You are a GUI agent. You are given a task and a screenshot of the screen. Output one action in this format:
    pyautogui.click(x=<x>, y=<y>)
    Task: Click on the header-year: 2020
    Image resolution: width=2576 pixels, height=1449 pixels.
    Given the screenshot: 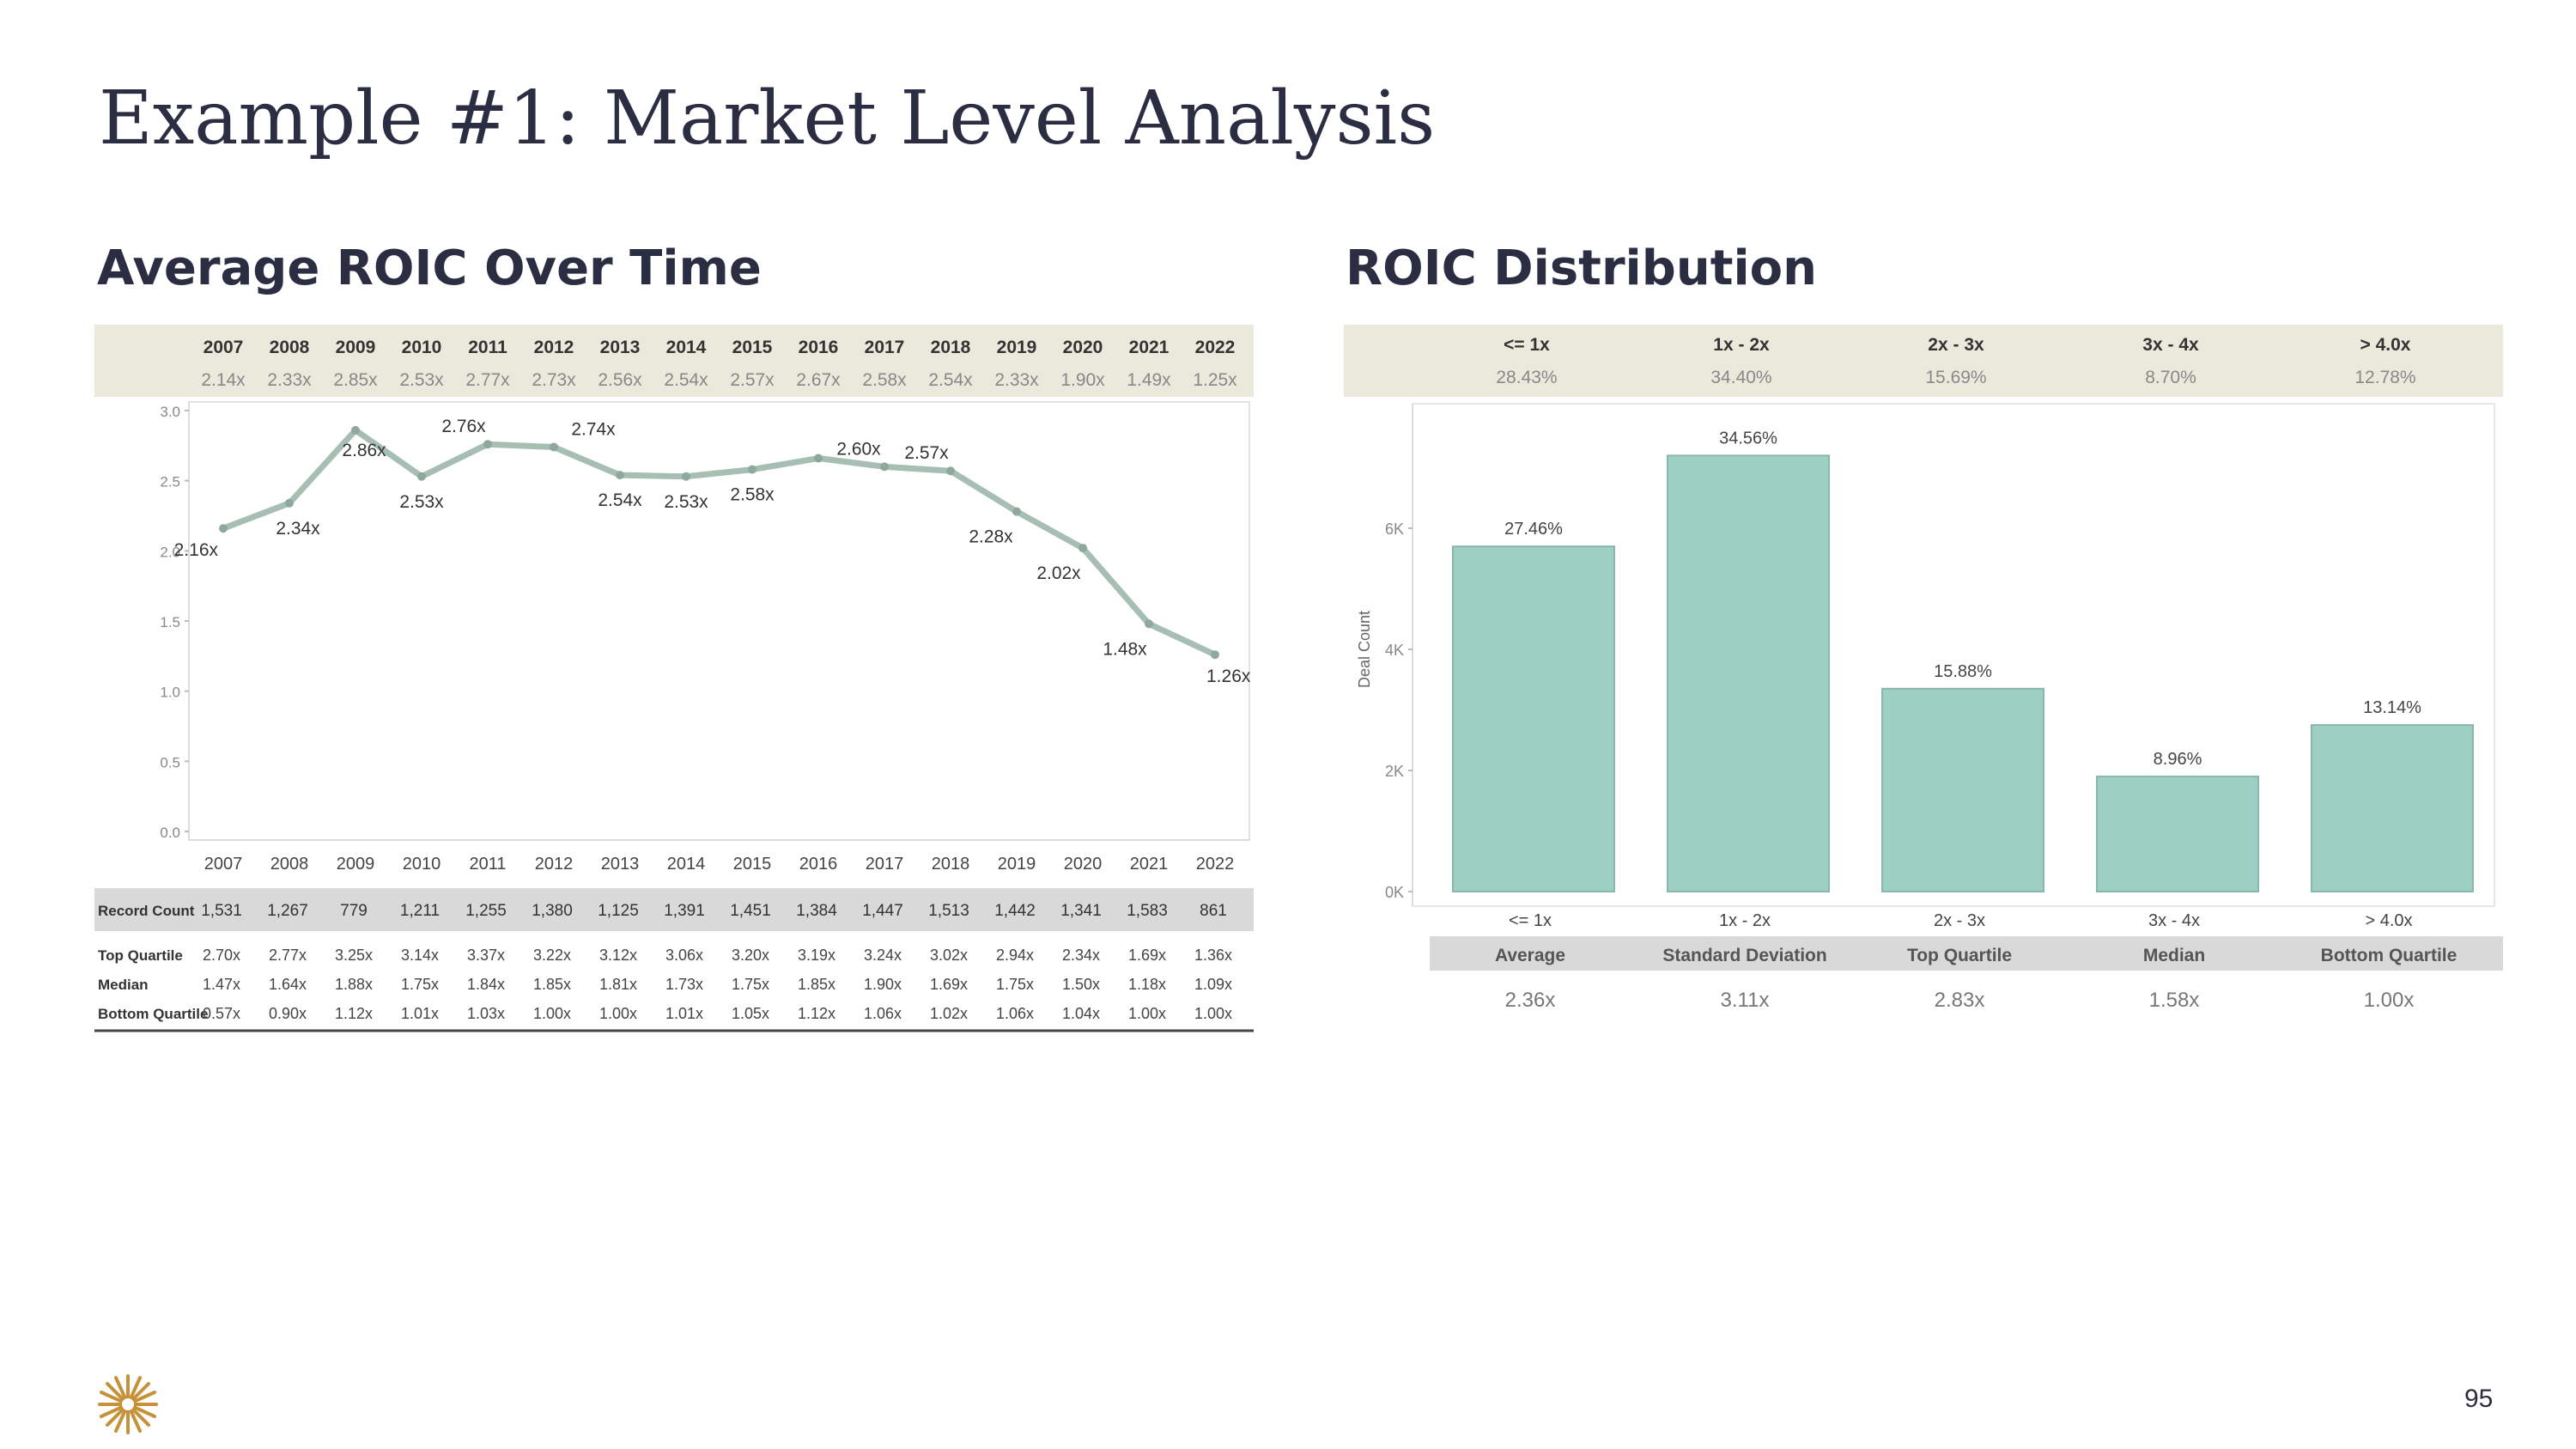 What is the action you would take?
    pyautogui.click(x=1083, y=347)
    